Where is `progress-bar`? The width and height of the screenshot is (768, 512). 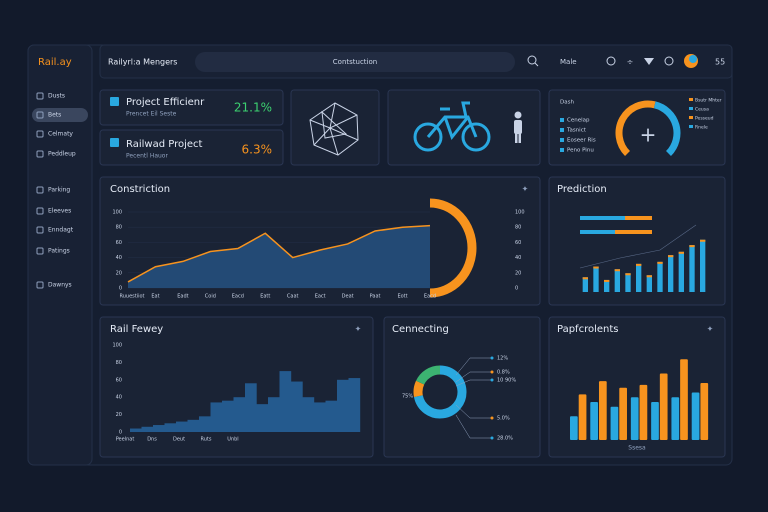 progress-bar is located at coordinates (633, 232).